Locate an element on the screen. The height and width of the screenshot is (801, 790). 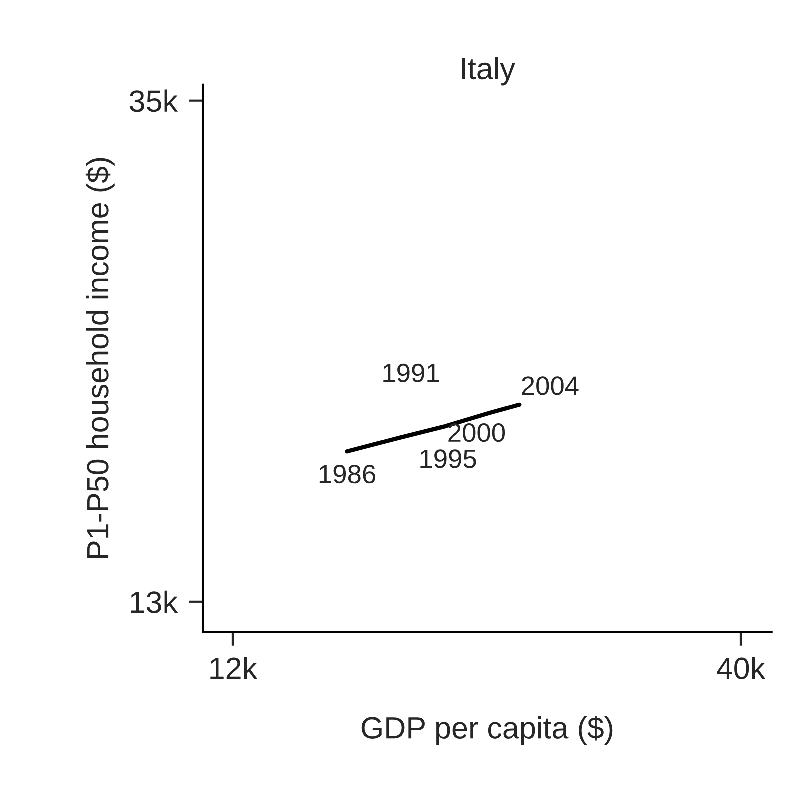
annotation: 2000 is located at coordinates (477, 433).